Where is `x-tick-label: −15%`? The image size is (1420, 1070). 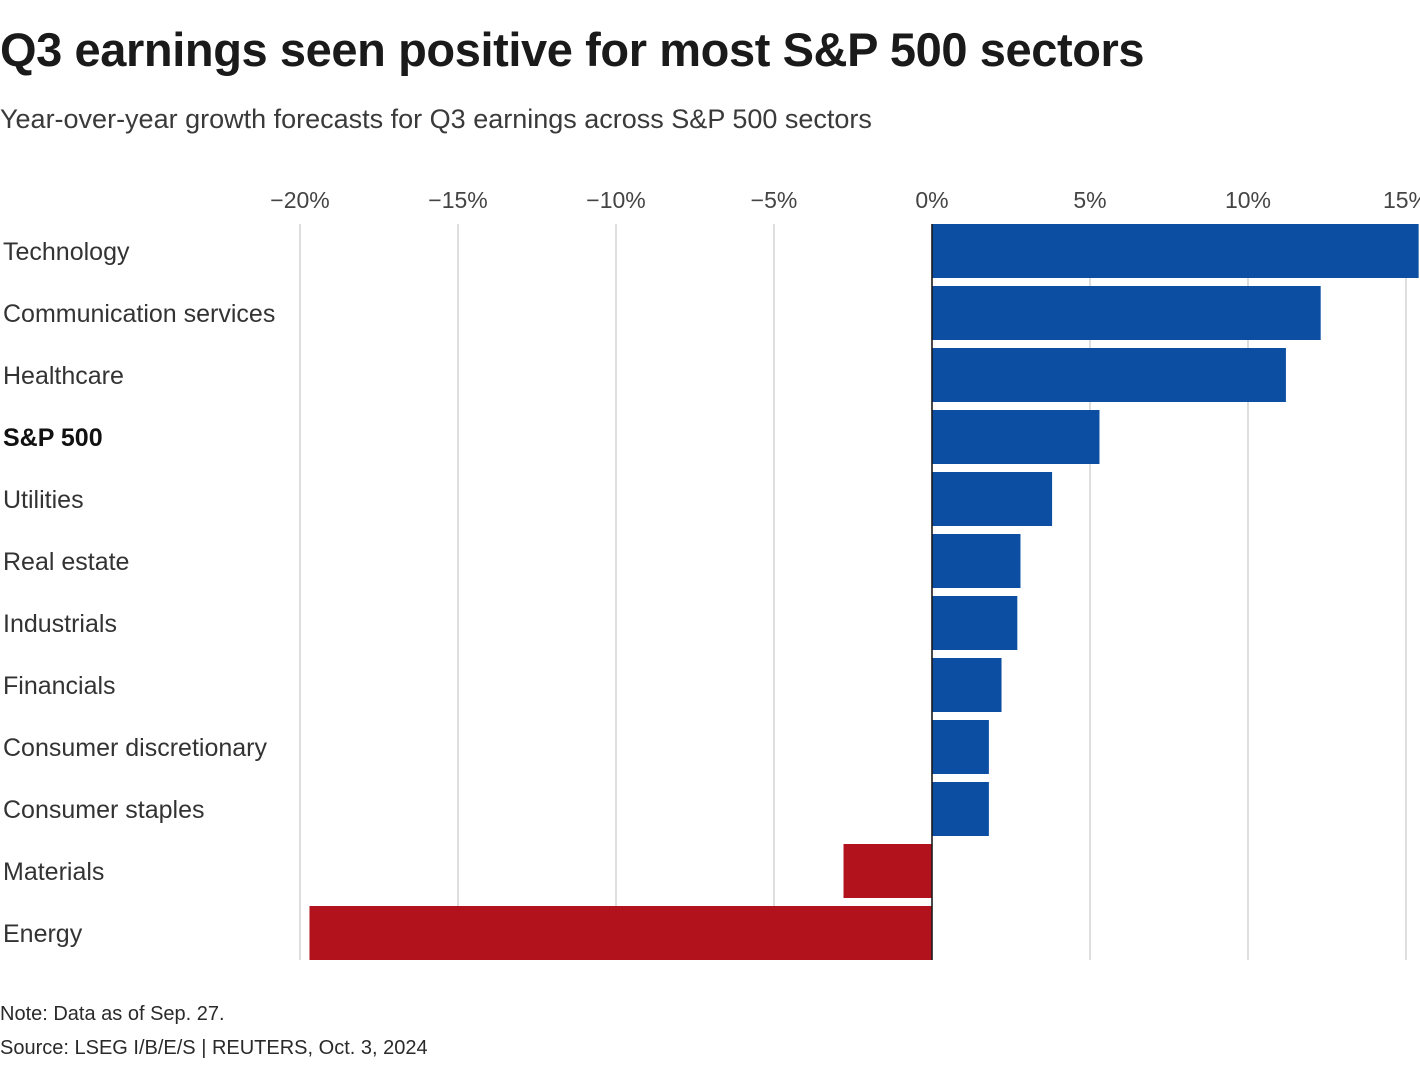 x-tick-label: −15% is located at coordinates (457, 200).